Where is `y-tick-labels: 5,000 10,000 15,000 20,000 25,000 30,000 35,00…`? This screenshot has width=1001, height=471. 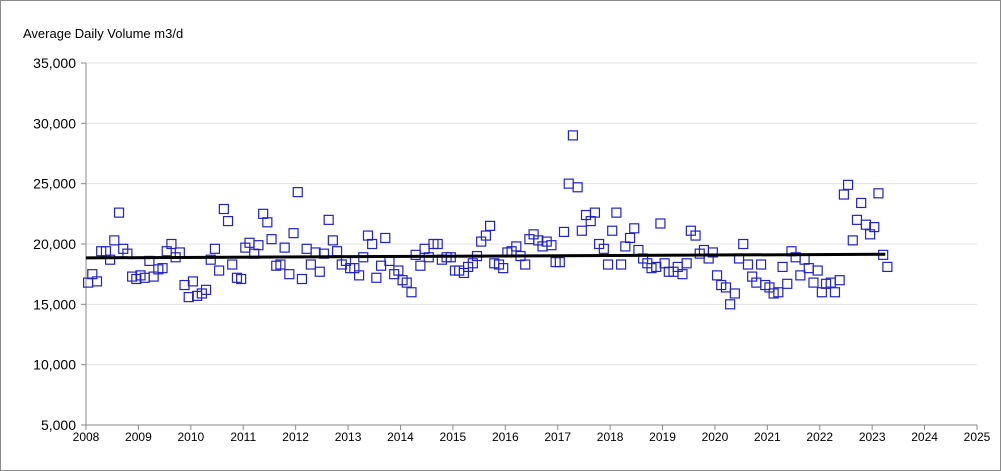 y-tick-labels: 5,000 10,000 15,000 20,000 25,000 30,000 35,00… is located at coordinates (54, 244).